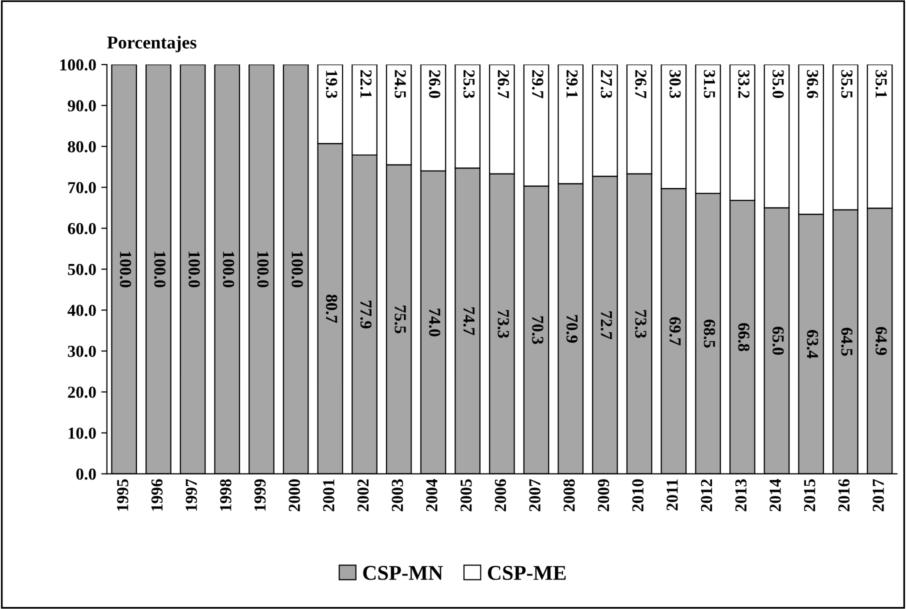 The image size is (906, 609). What do you see at coordinates (744, 84) in the screenshot?
I see `data-label: 33.2` at bounding box center [744, 84].